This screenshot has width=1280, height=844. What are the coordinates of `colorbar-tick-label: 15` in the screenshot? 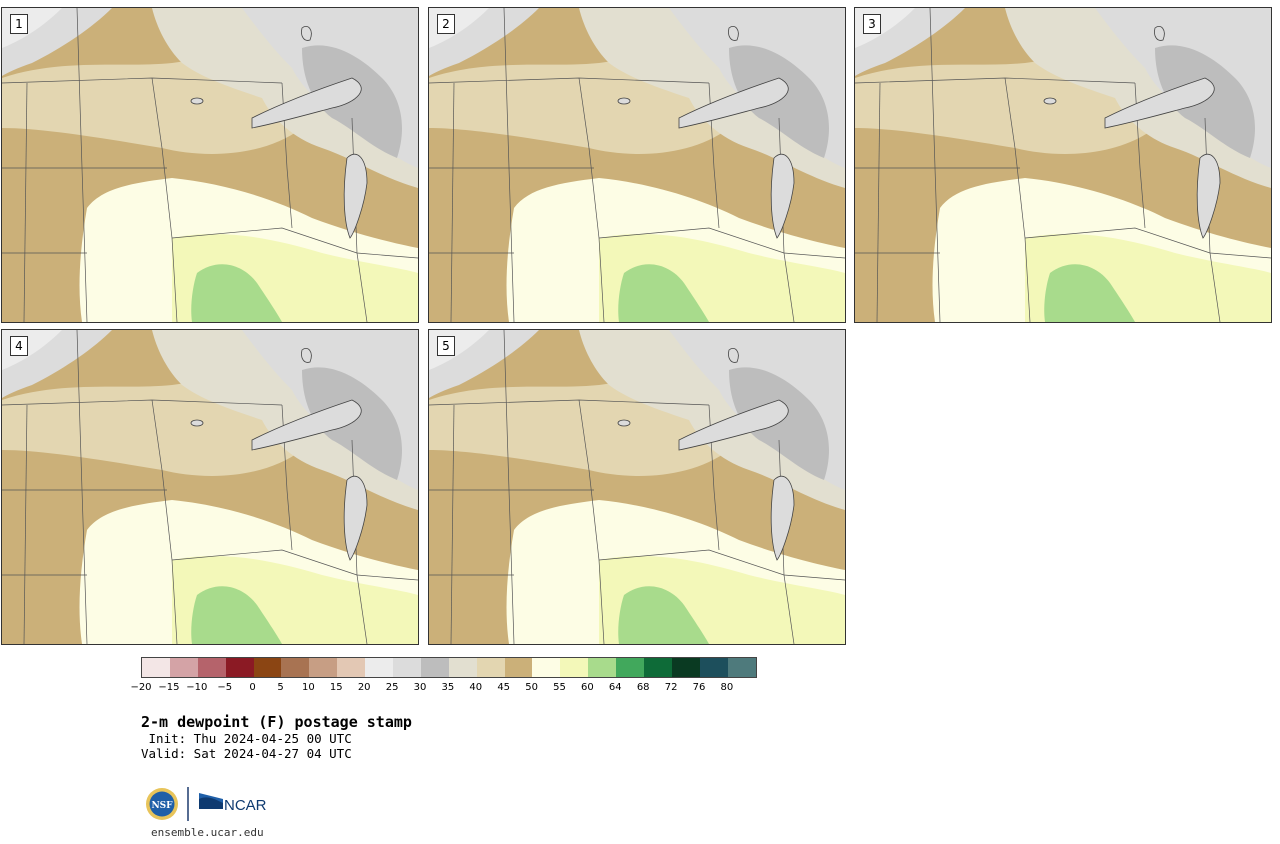 It's located at (336, 687).